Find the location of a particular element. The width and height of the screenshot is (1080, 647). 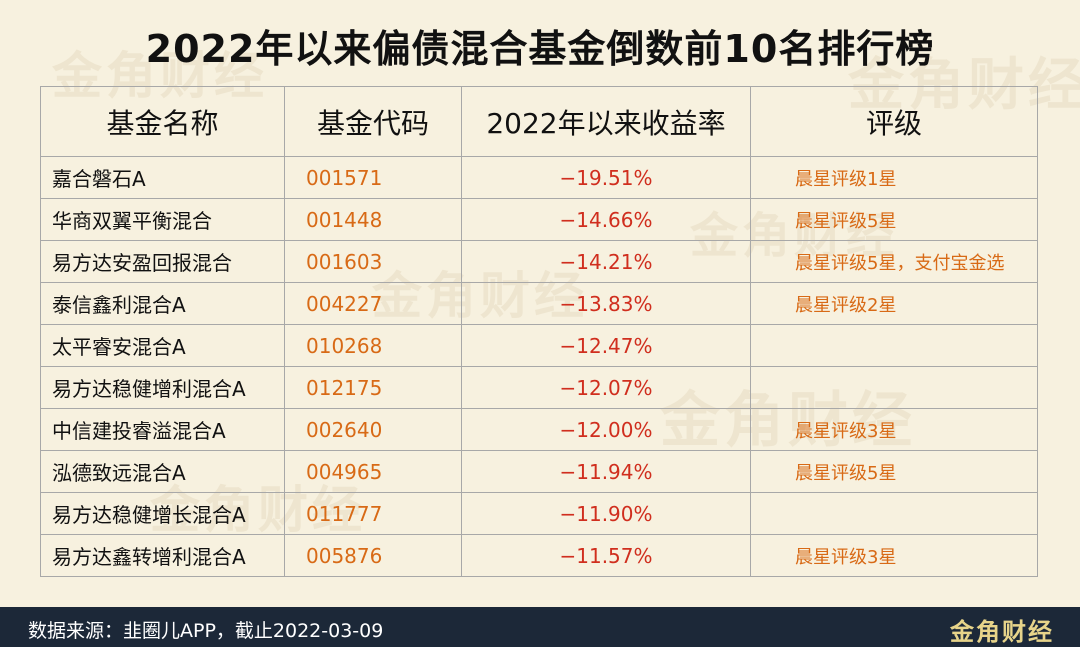

table-row: 易方达安盈回报混合 001603 −14.21% 晨星评级5星，支付宝金选 is located at coordinates (539, 261).